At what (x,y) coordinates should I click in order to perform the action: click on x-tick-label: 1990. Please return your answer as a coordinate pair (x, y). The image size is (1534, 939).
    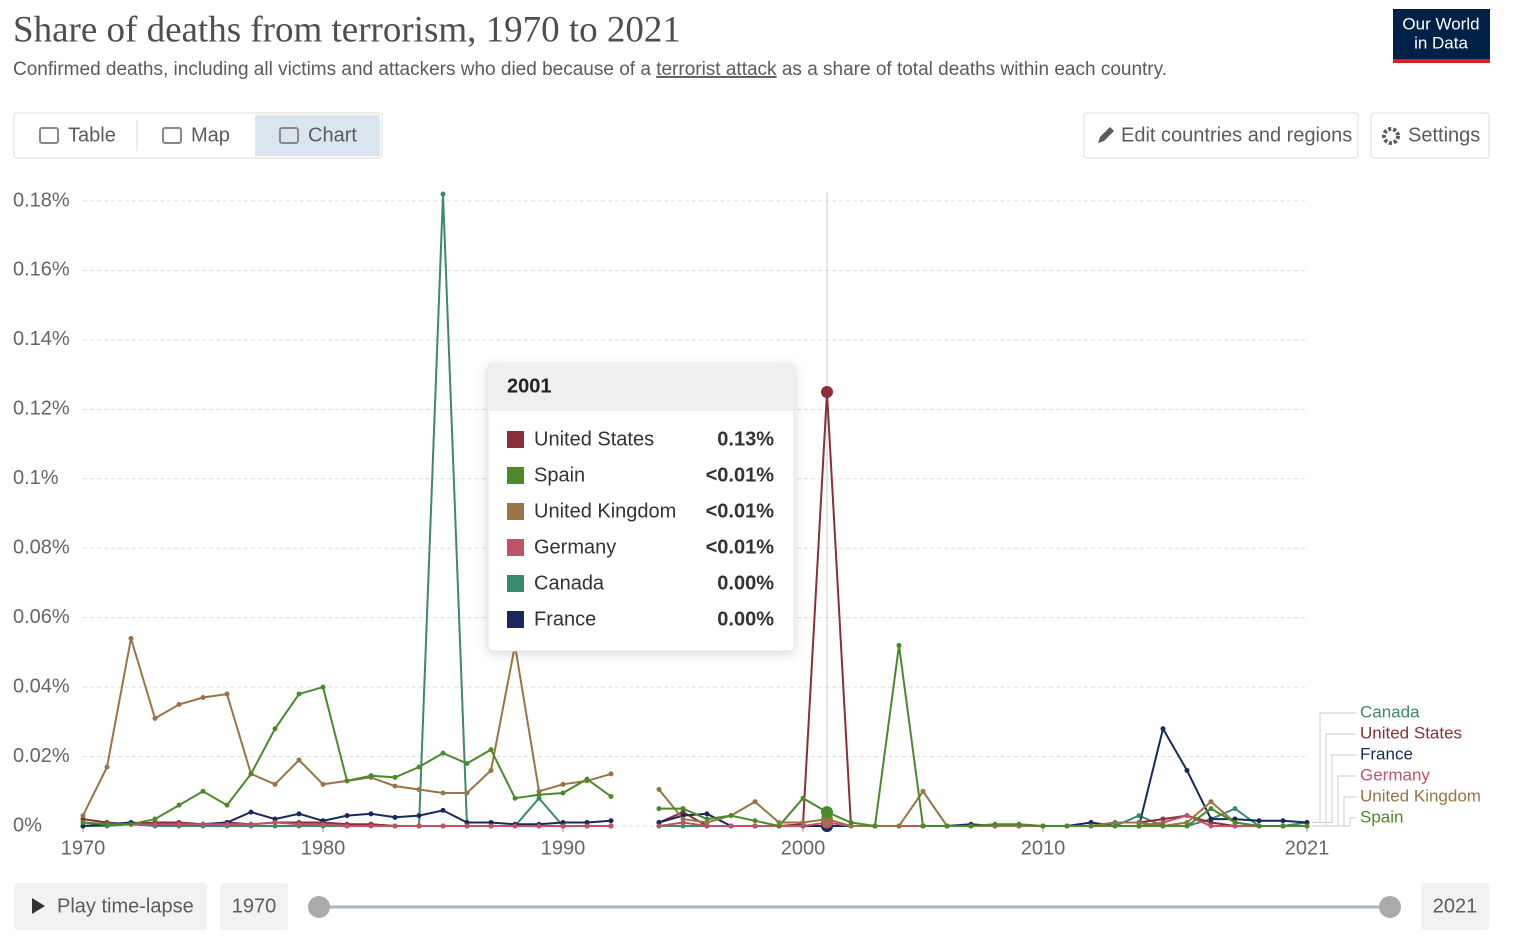
    Looking at the image, I should click on (563, 848).